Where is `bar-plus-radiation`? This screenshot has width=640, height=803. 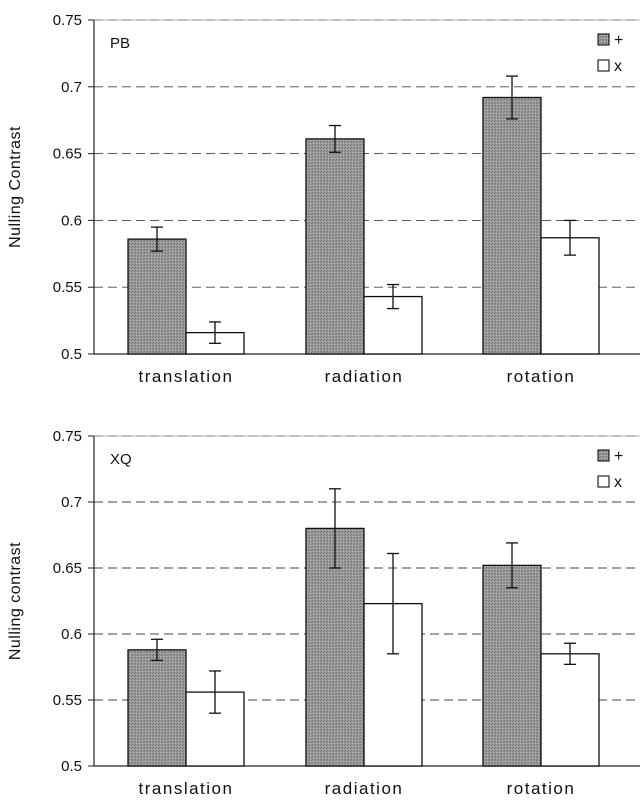
bar-plus-radiation is located at coordinates (335, 246).